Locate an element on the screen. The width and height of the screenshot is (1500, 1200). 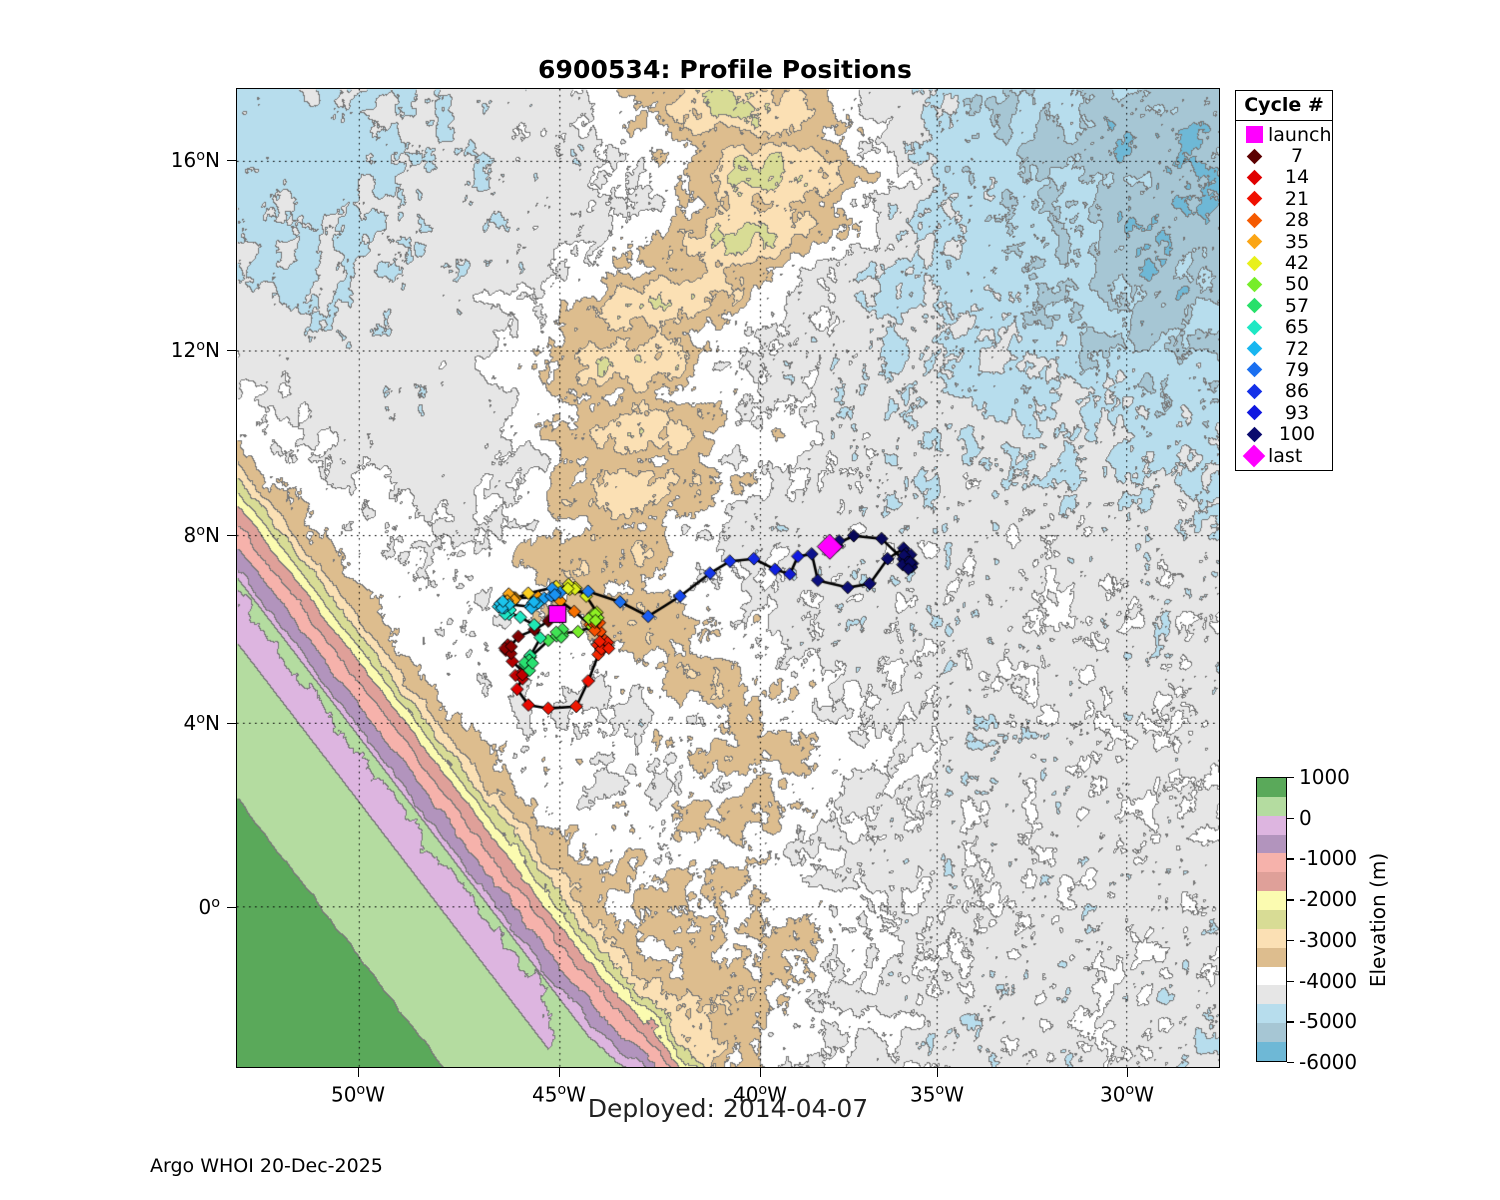
legend-item-72: 72 is located at coordinates (1284, 348).